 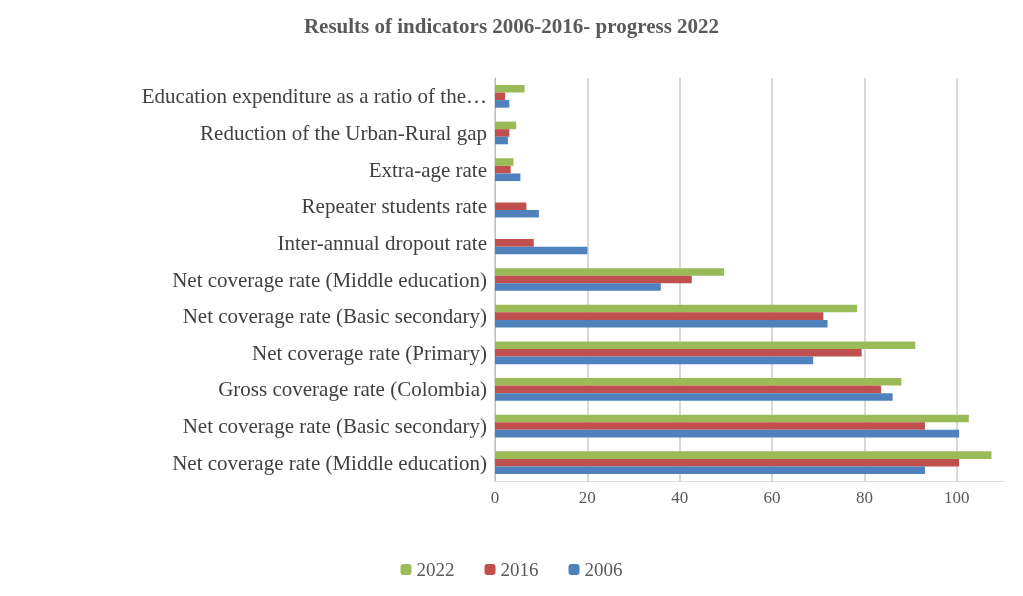 What do you see at coordinates (435, 569) in the screenshot?
I see `legend-label: 2022` at bounding box center [435, 569].